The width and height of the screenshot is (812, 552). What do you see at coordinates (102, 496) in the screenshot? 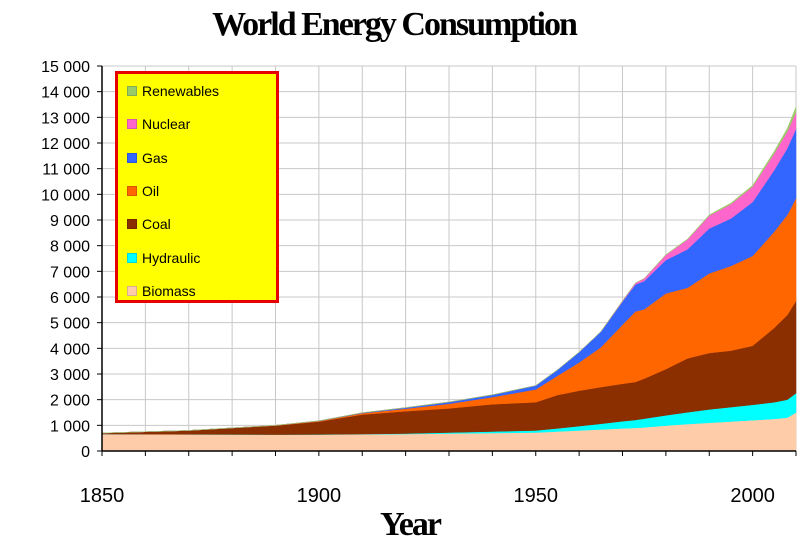
I see `x-tick-label: 1850` at bounding box center [102, 496].